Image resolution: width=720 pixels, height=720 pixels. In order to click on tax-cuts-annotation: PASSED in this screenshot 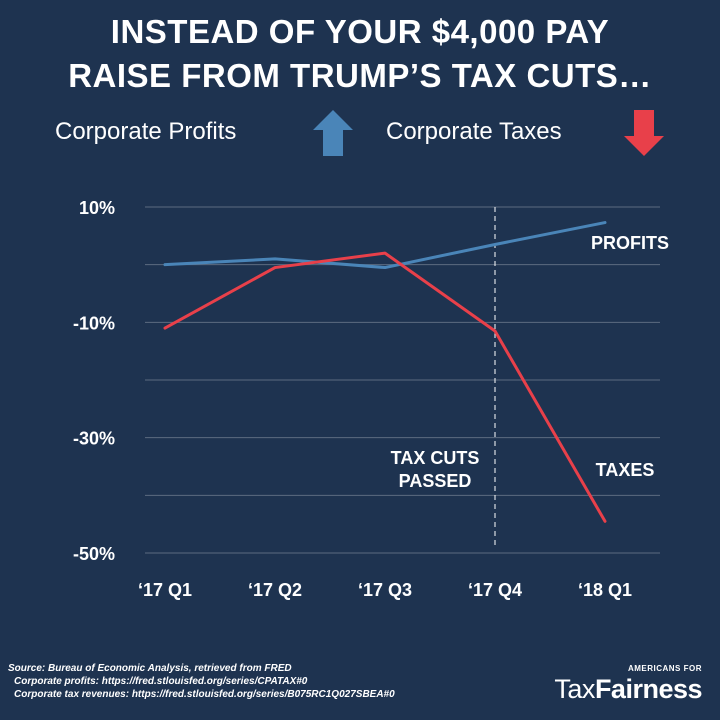, I will do `click(435, 481)`.